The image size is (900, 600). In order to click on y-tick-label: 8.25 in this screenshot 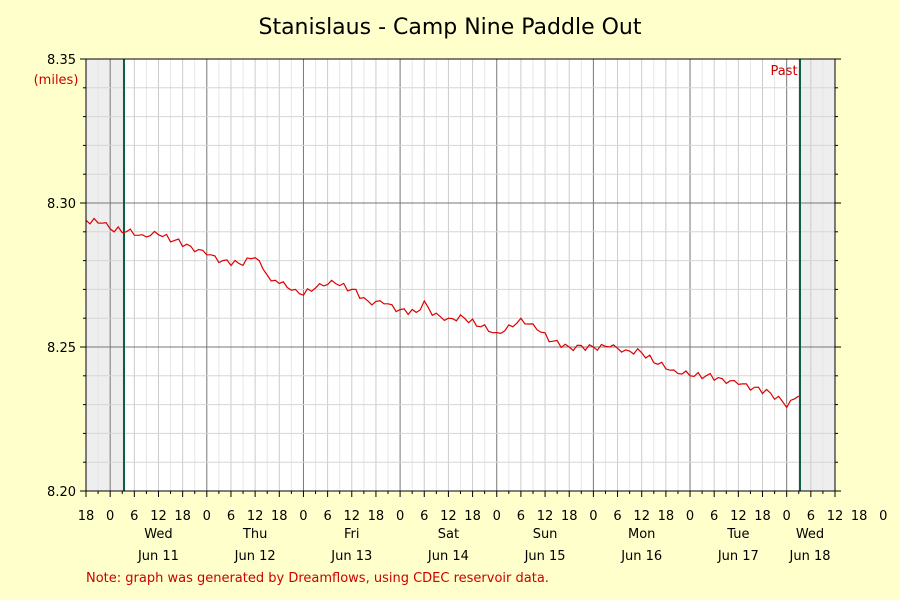, I will do `click(61, 348)`.